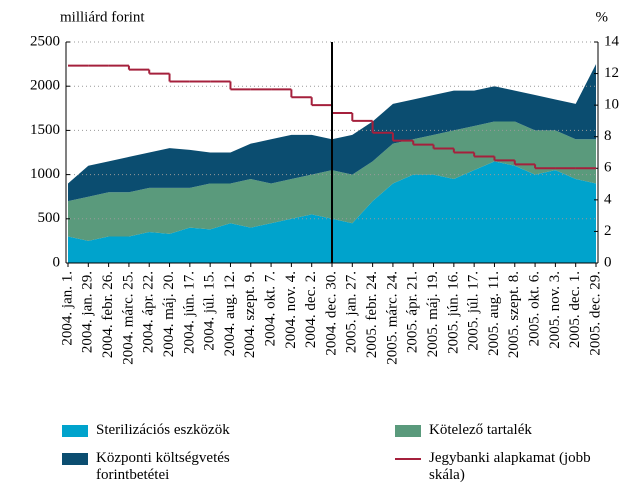 The width and height of the screenshot is (638, 495). I want to click on x-tick-label: 2005. máj. 19., so click(433, 314).